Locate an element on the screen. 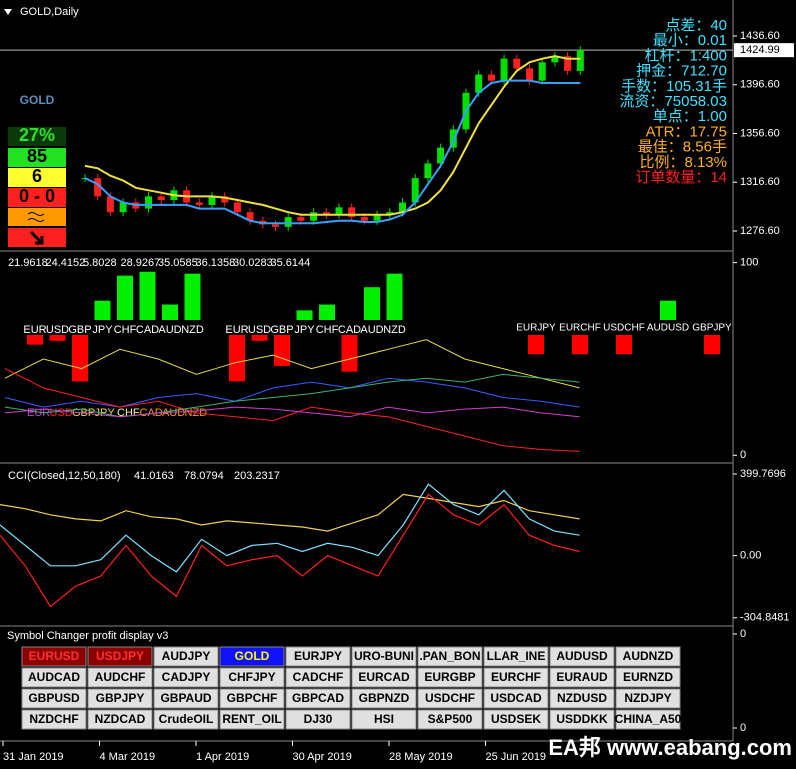 The height and width of the screenshot is (769, 796). symbol-button: CADJPY is located at coordinates (186, 677).